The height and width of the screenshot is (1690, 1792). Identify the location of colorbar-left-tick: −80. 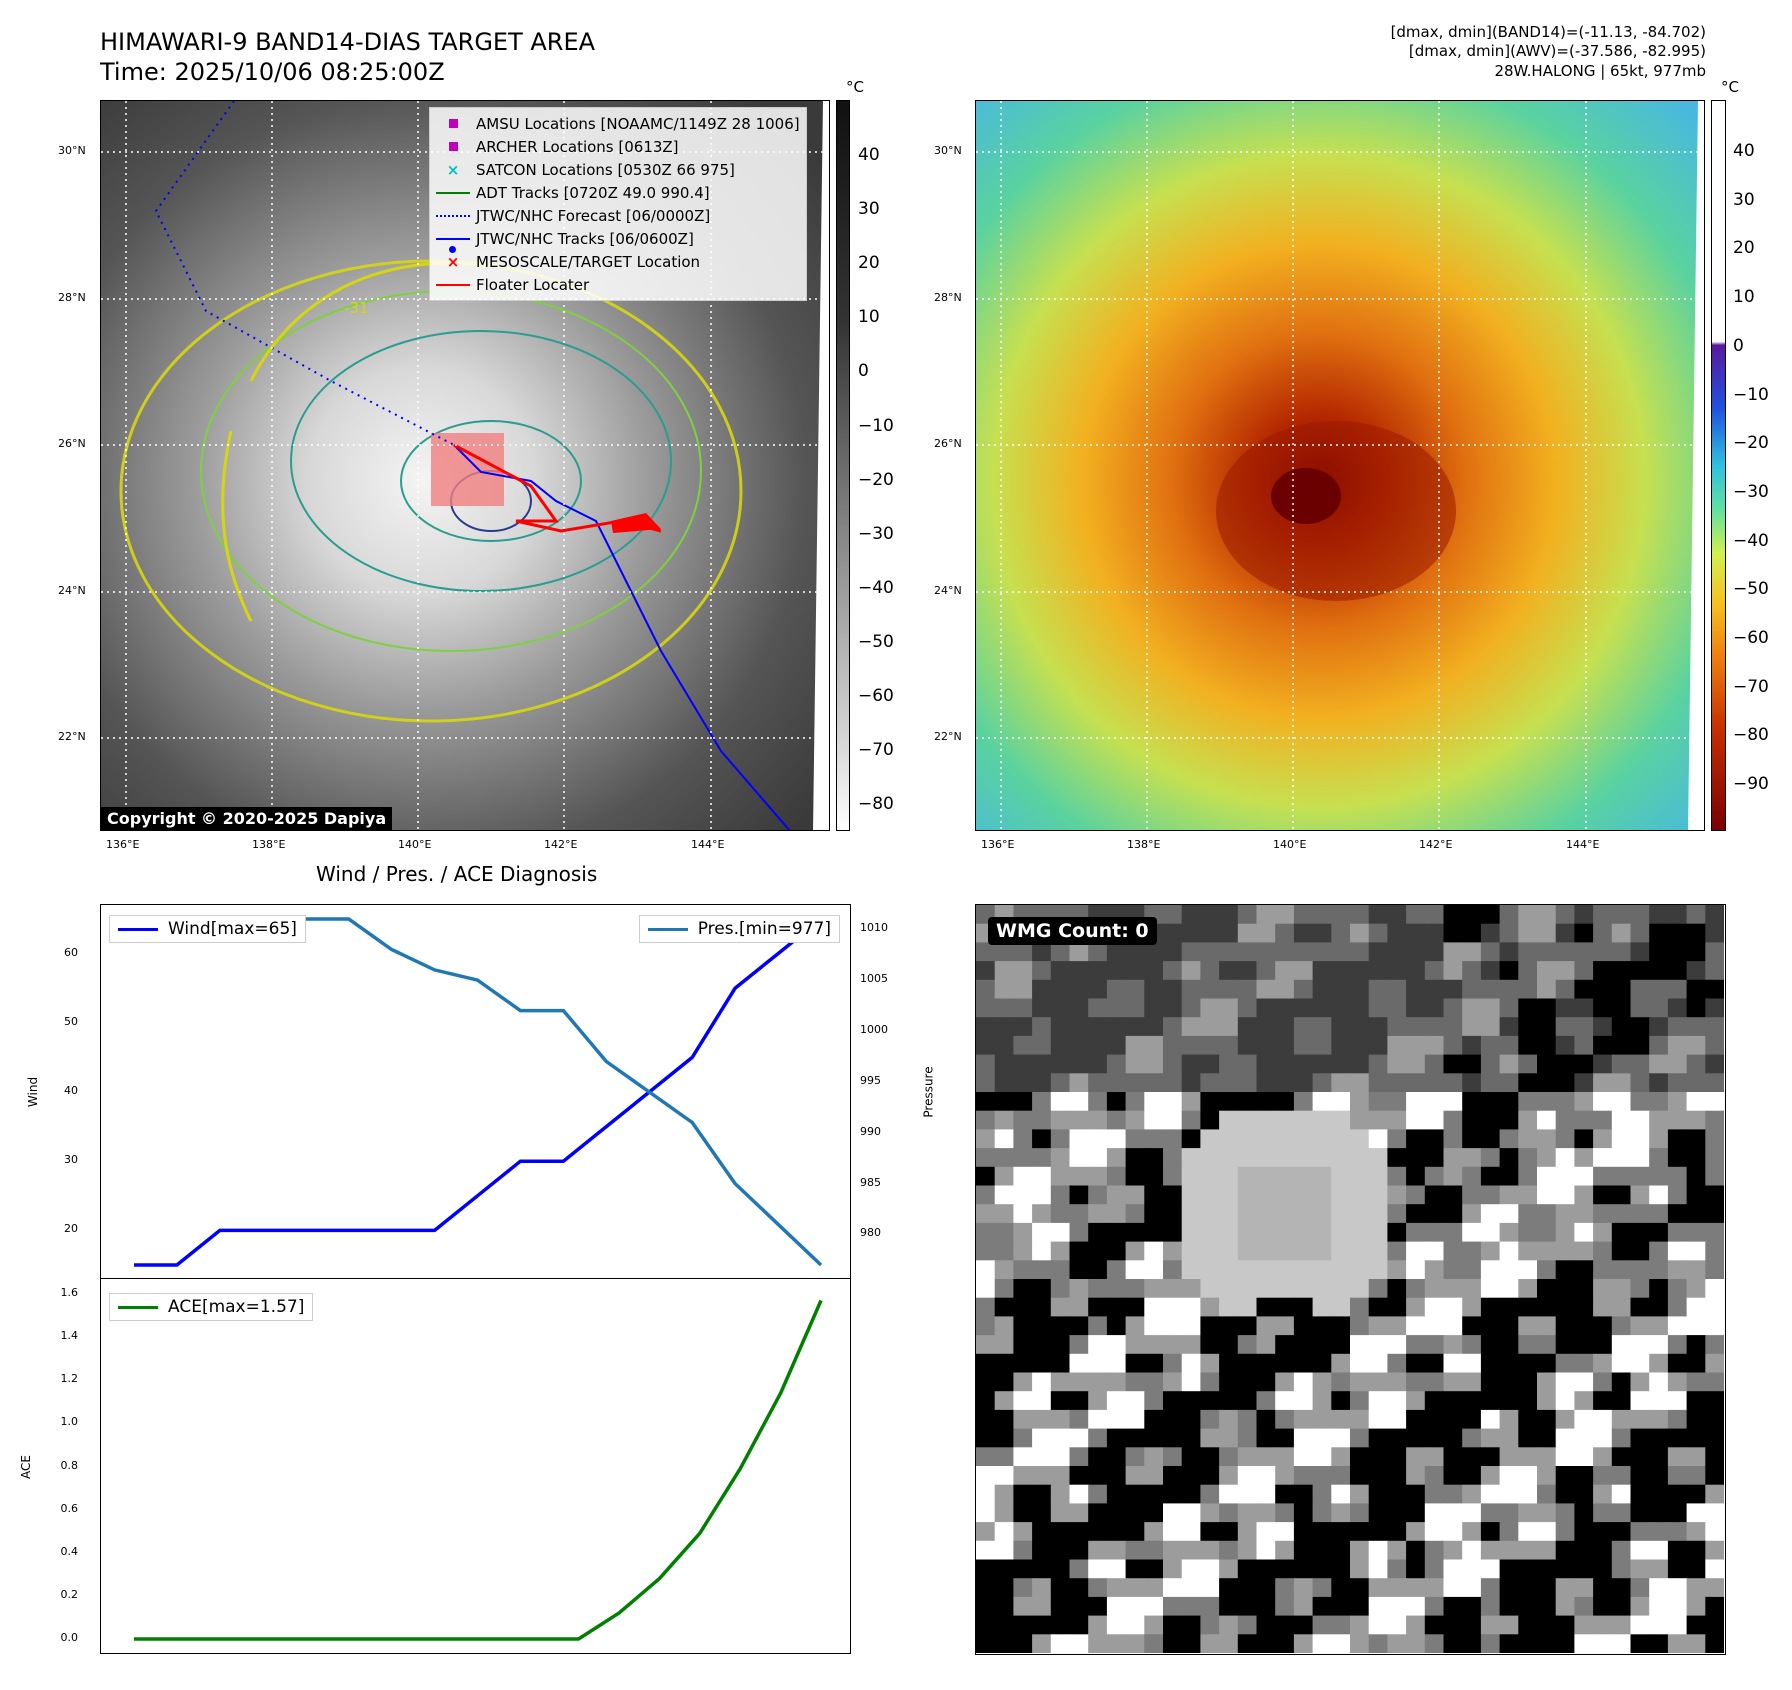
(876, 804).